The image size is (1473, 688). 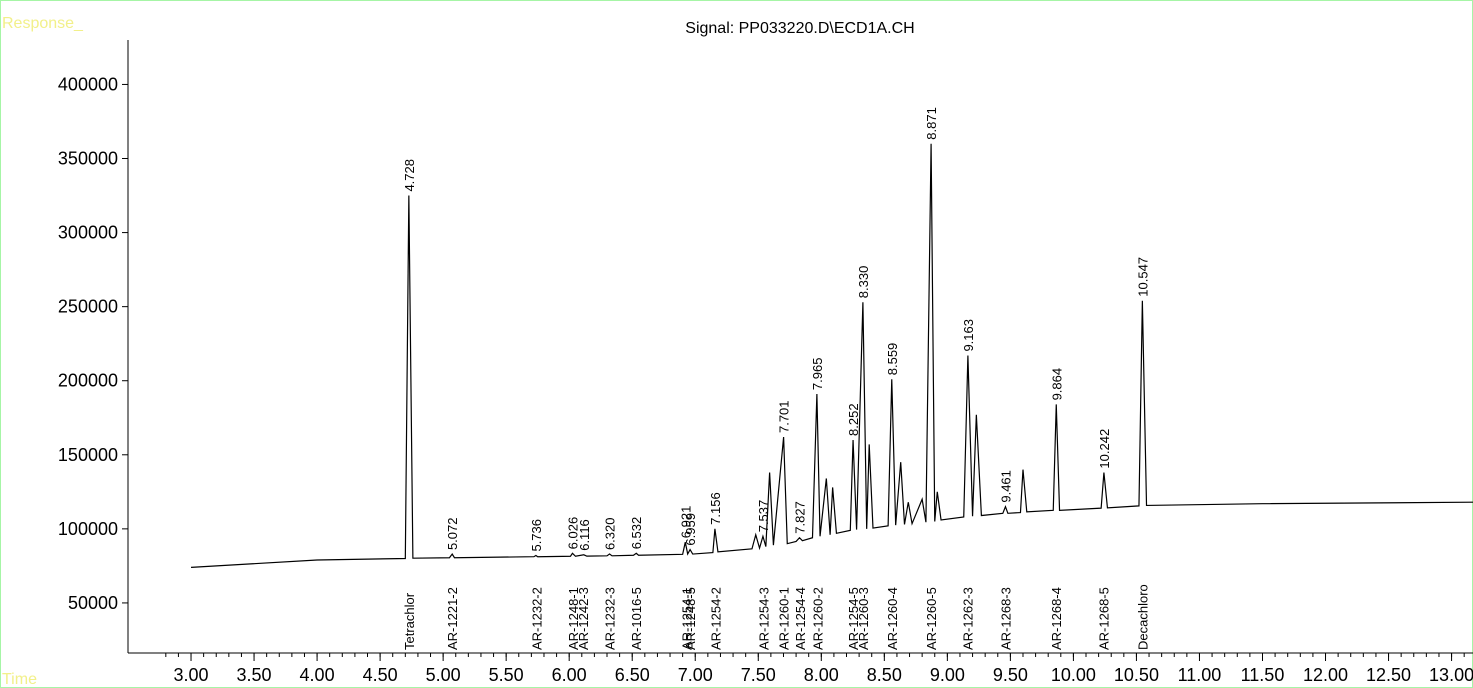 I want to click on peak-label: 8.559, so click(x=892, y=359).